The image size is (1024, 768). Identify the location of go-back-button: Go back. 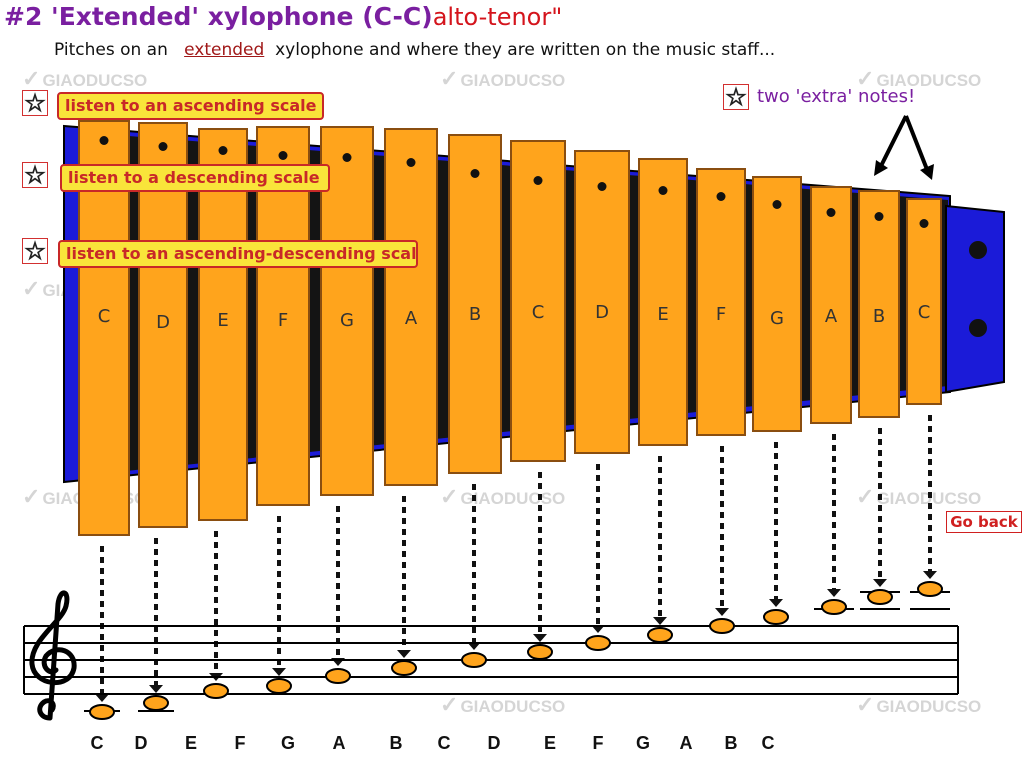
(984, 522).